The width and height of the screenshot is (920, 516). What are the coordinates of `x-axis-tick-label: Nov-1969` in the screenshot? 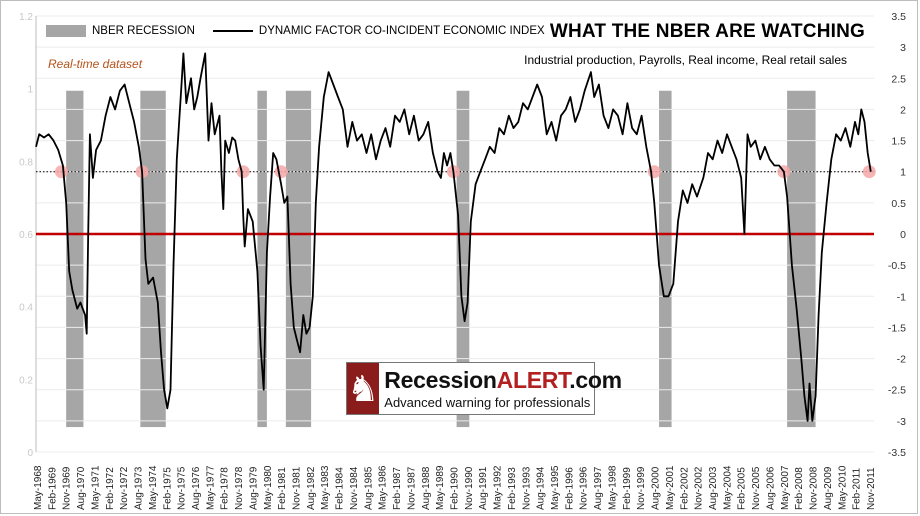 It's located at (67, 488).